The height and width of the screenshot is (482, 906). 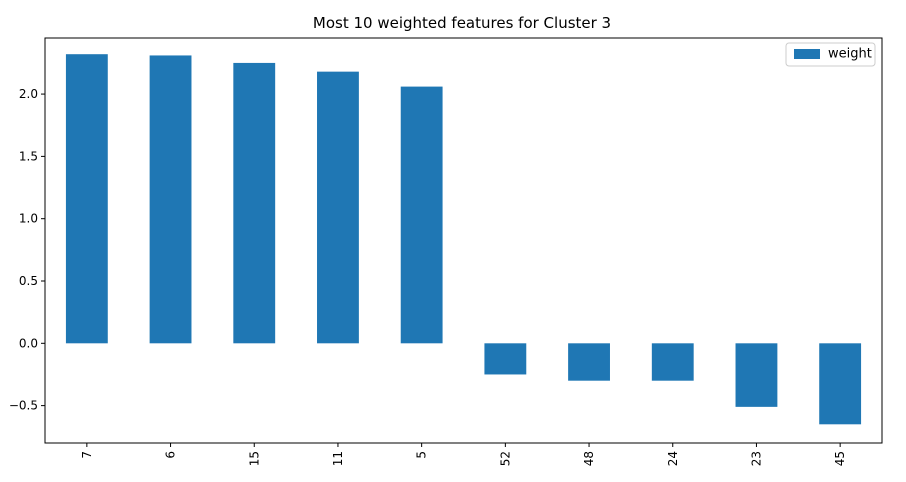 I want to click on legend-label-weight: weight, so click(x=850, y=54).